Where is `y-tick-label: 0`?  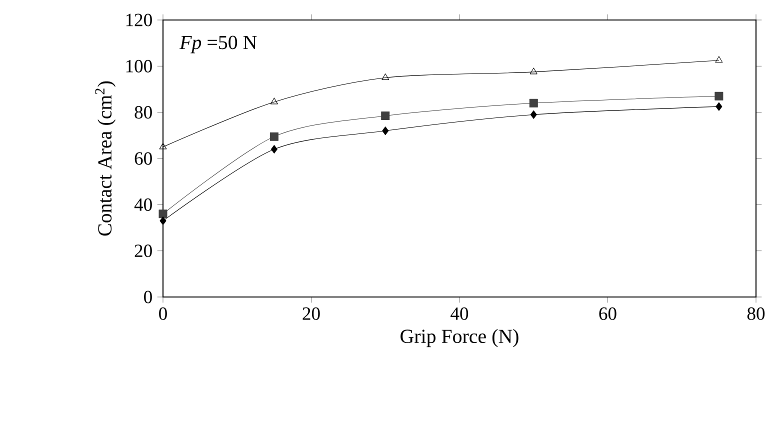
y-tick-label: 0 is located at coordinates (148, 297).